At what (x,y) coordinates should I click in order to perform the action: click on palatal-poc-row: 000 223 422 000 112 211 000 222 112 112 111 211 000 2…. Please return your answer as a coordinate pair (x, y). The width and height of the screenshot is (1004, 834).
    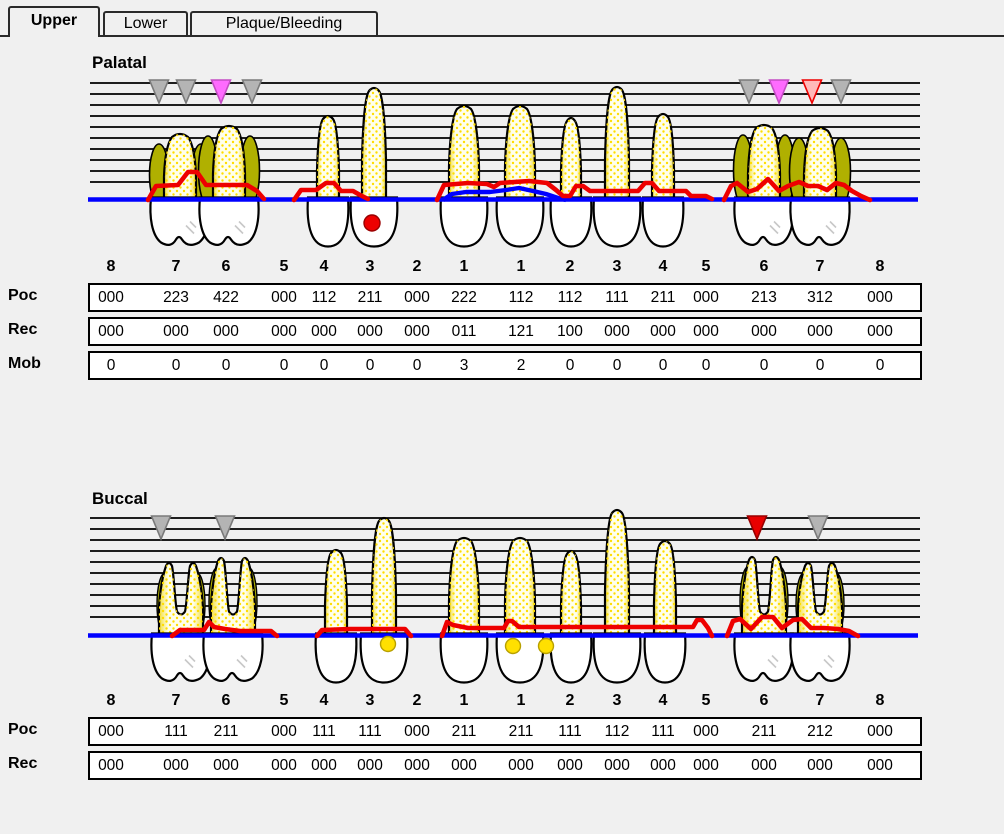
    Looking at the image, I should click on (505, 297).